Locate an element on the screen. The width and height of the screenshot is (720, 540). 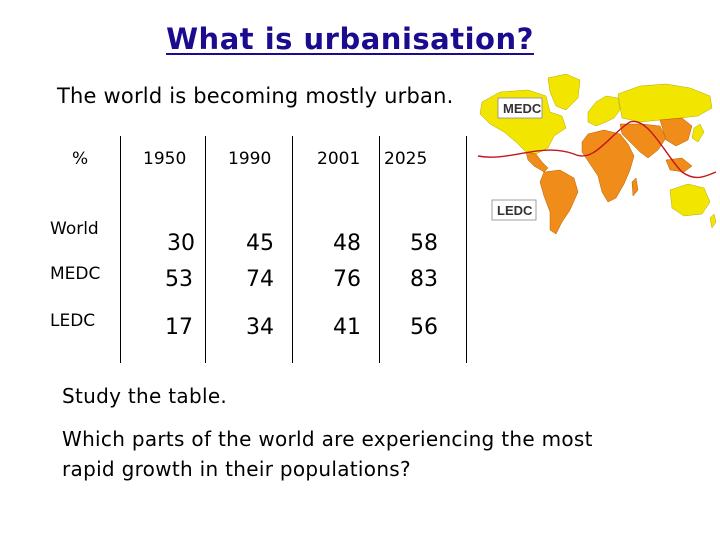
value-cell: 74 is located at coordinates (249, 279).